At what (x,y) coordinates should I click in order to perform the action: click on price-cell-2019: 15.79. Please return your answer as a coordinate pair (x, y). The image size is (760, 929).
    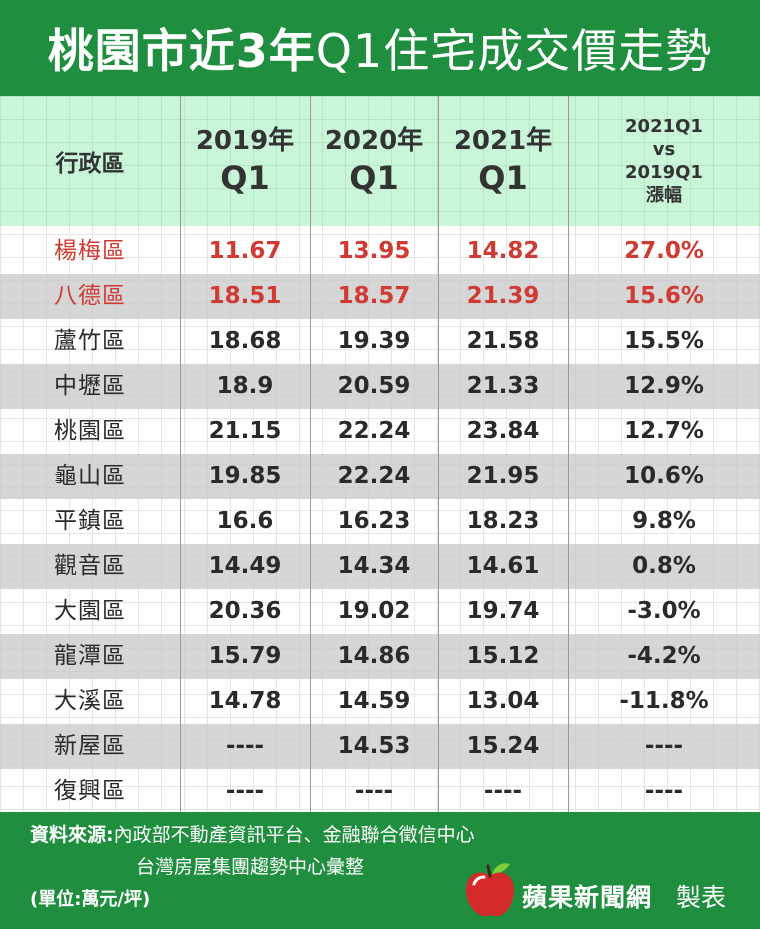
    Looking at the image, I should click on (245, 656).